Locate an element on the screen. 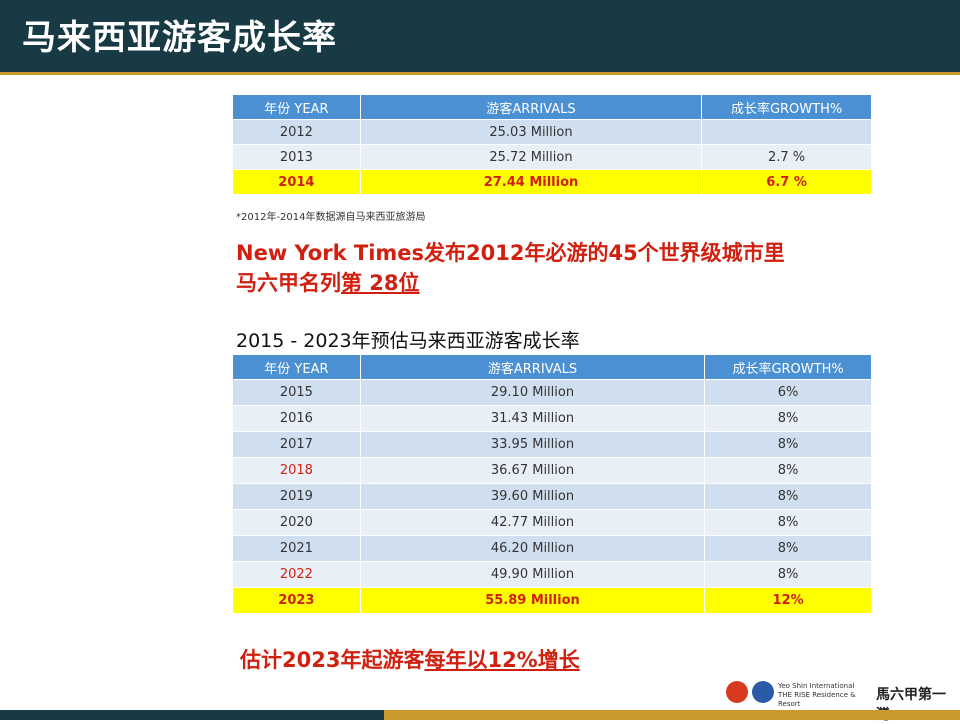 The width and height of the screenshot is (960, 724). table-row: 2017 33.95 Million 8% is located at coordinates (552, 444).